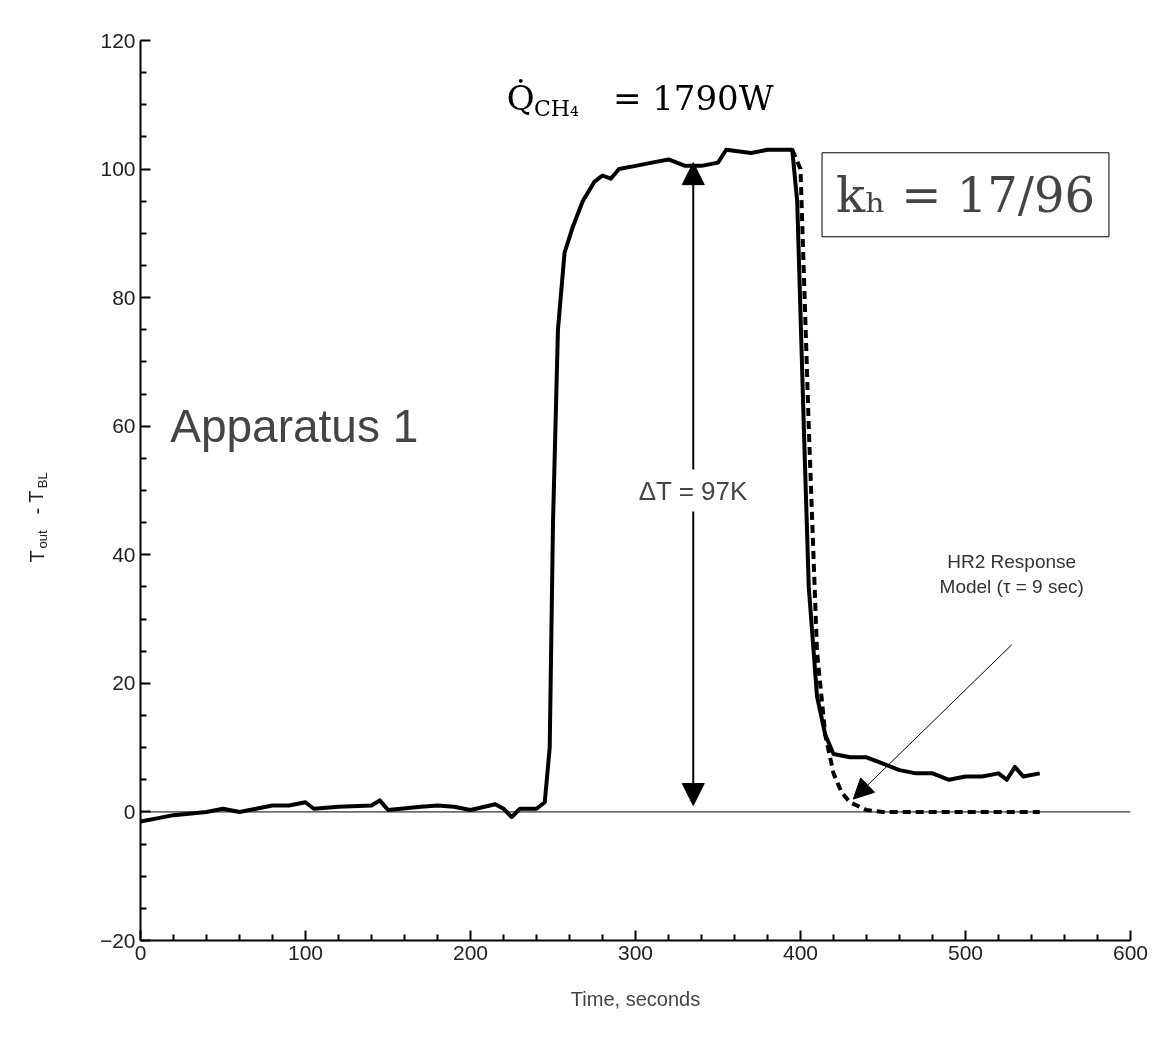 The image size is (1168, 1059). What do you see at coordinates (129, 811) in the screenshot?
I see `y-tick-label: 0` at bounding box center [129, 811].